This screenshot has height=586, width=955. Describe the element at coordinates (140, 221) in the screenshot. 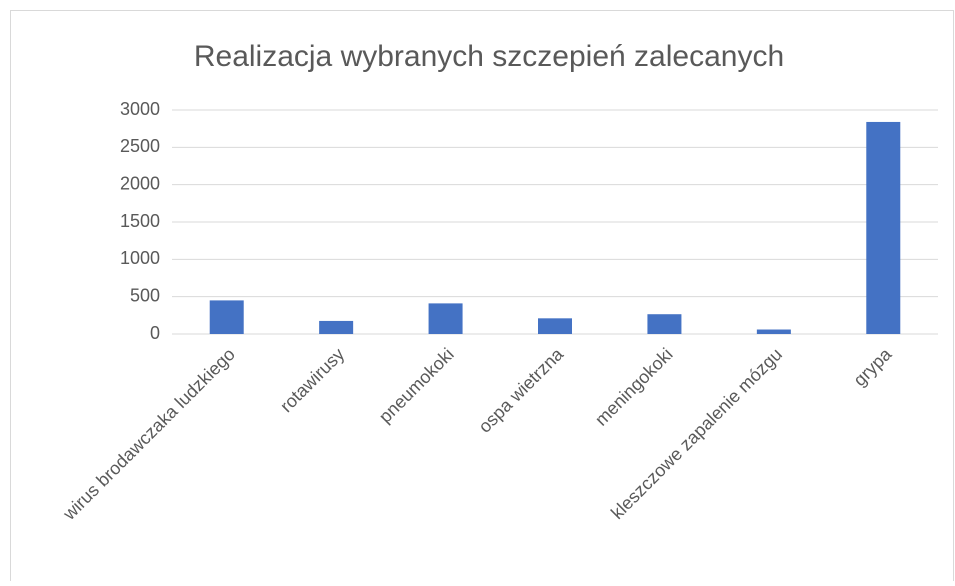

I see `y-tick-label: 1500` at that location.